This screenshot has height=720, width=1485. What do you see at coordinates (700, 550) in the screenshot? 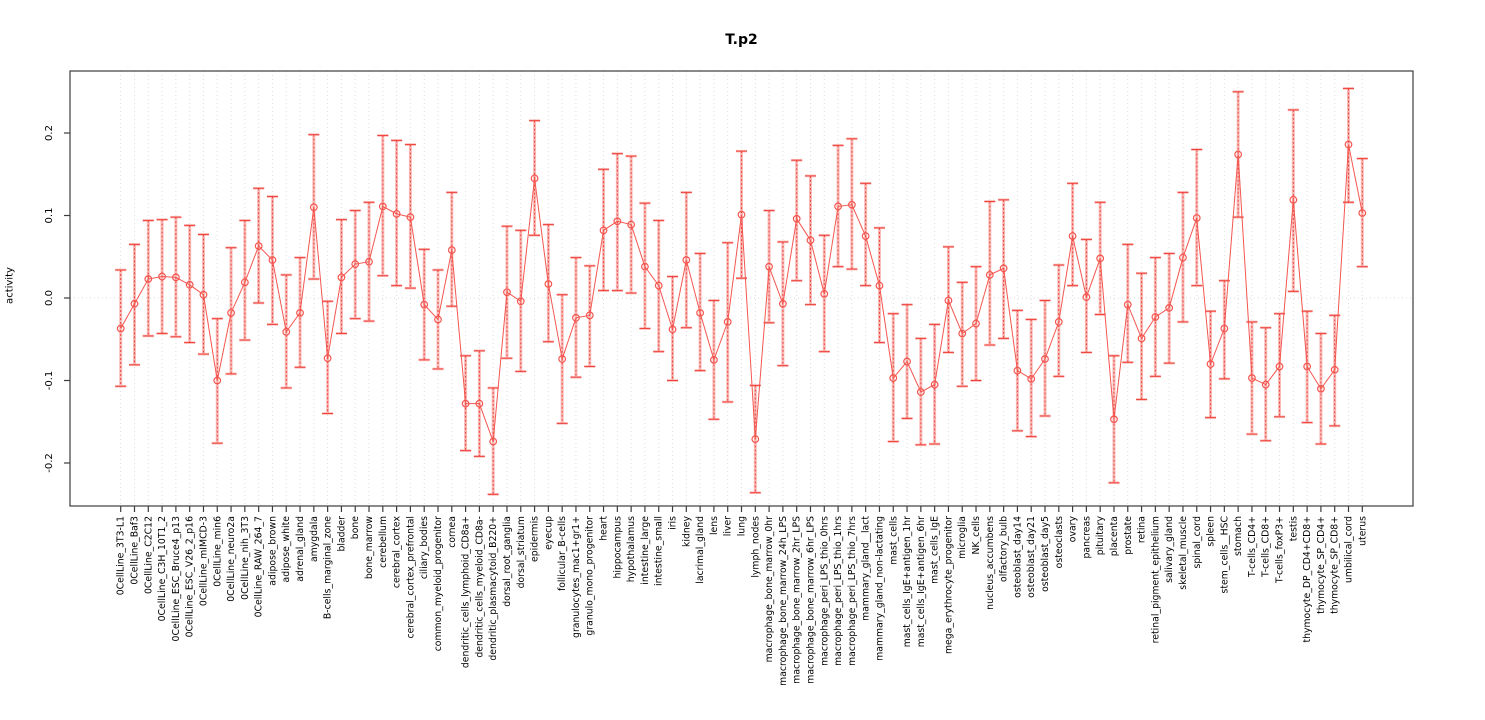
I see `svg-text: lacrimal_gland` at bounding box center [700, 550].